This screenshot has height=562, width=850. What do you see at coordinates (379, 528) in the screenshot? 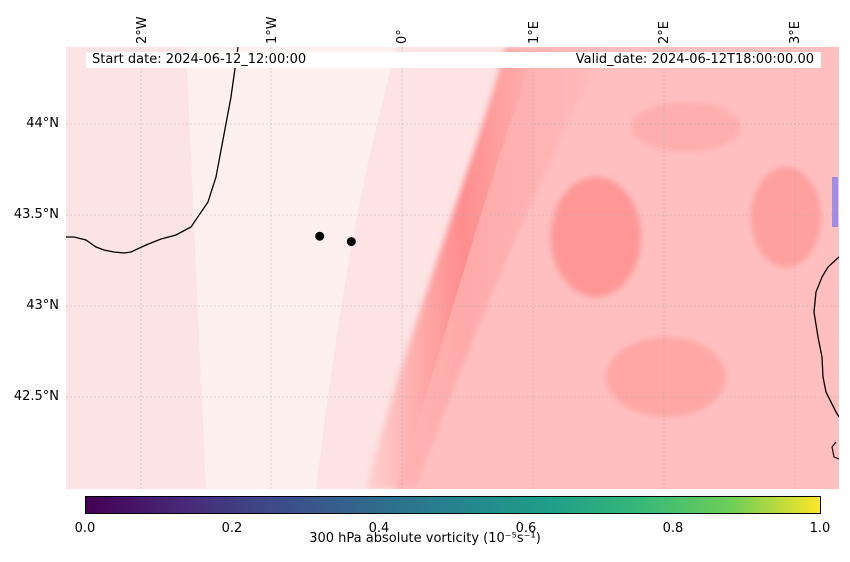
I see `colorbar-tick-2: 0.4` at bounding box center [379, 528].